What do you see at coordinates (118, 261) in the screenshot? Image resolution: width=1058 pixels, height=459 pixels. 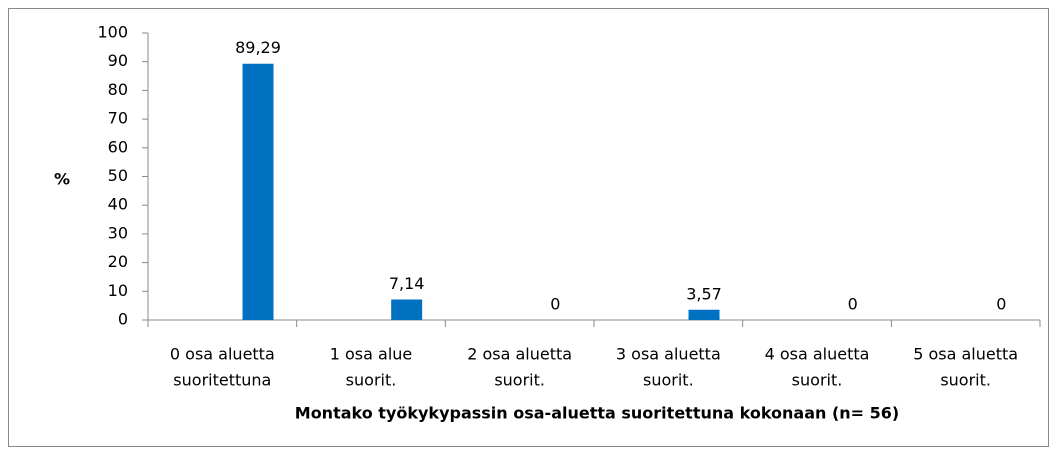 I see `y-tick-label: 20` at bounding box center [118, 261].